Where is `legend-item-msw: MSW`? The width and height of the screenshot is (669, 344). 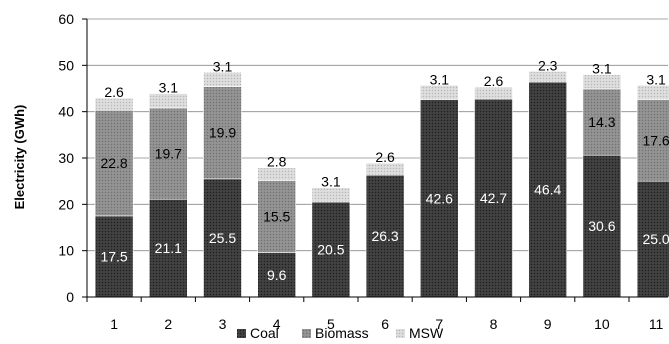 legend-item-msw: MSW is located at coordinates (420, 333).